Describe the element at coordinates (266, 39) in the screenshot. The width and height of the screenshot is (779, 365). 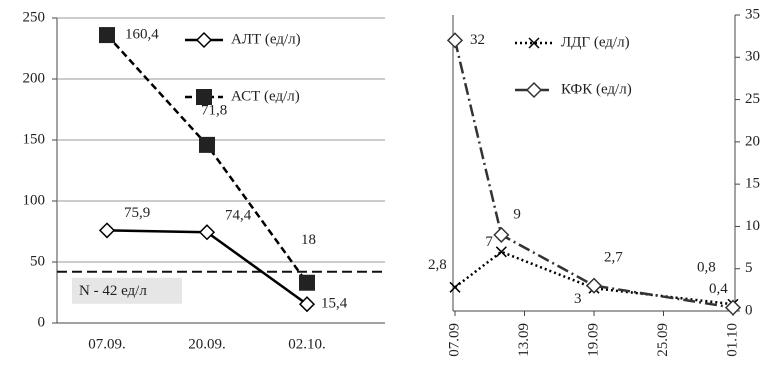
I see `legend-label: АЛТ (ед/л)` at that location.